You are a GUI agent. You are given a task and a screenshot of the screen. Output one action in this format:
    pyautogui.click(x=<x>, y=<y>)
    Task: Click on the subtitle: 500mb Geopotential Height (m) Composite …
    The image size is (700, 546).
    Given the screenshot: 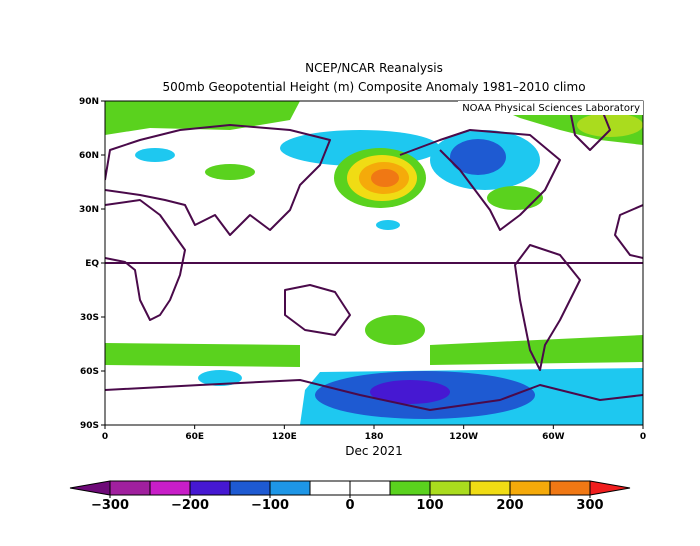 What is the action you would take?
    pyautogui.click(x=373, y=87)
    